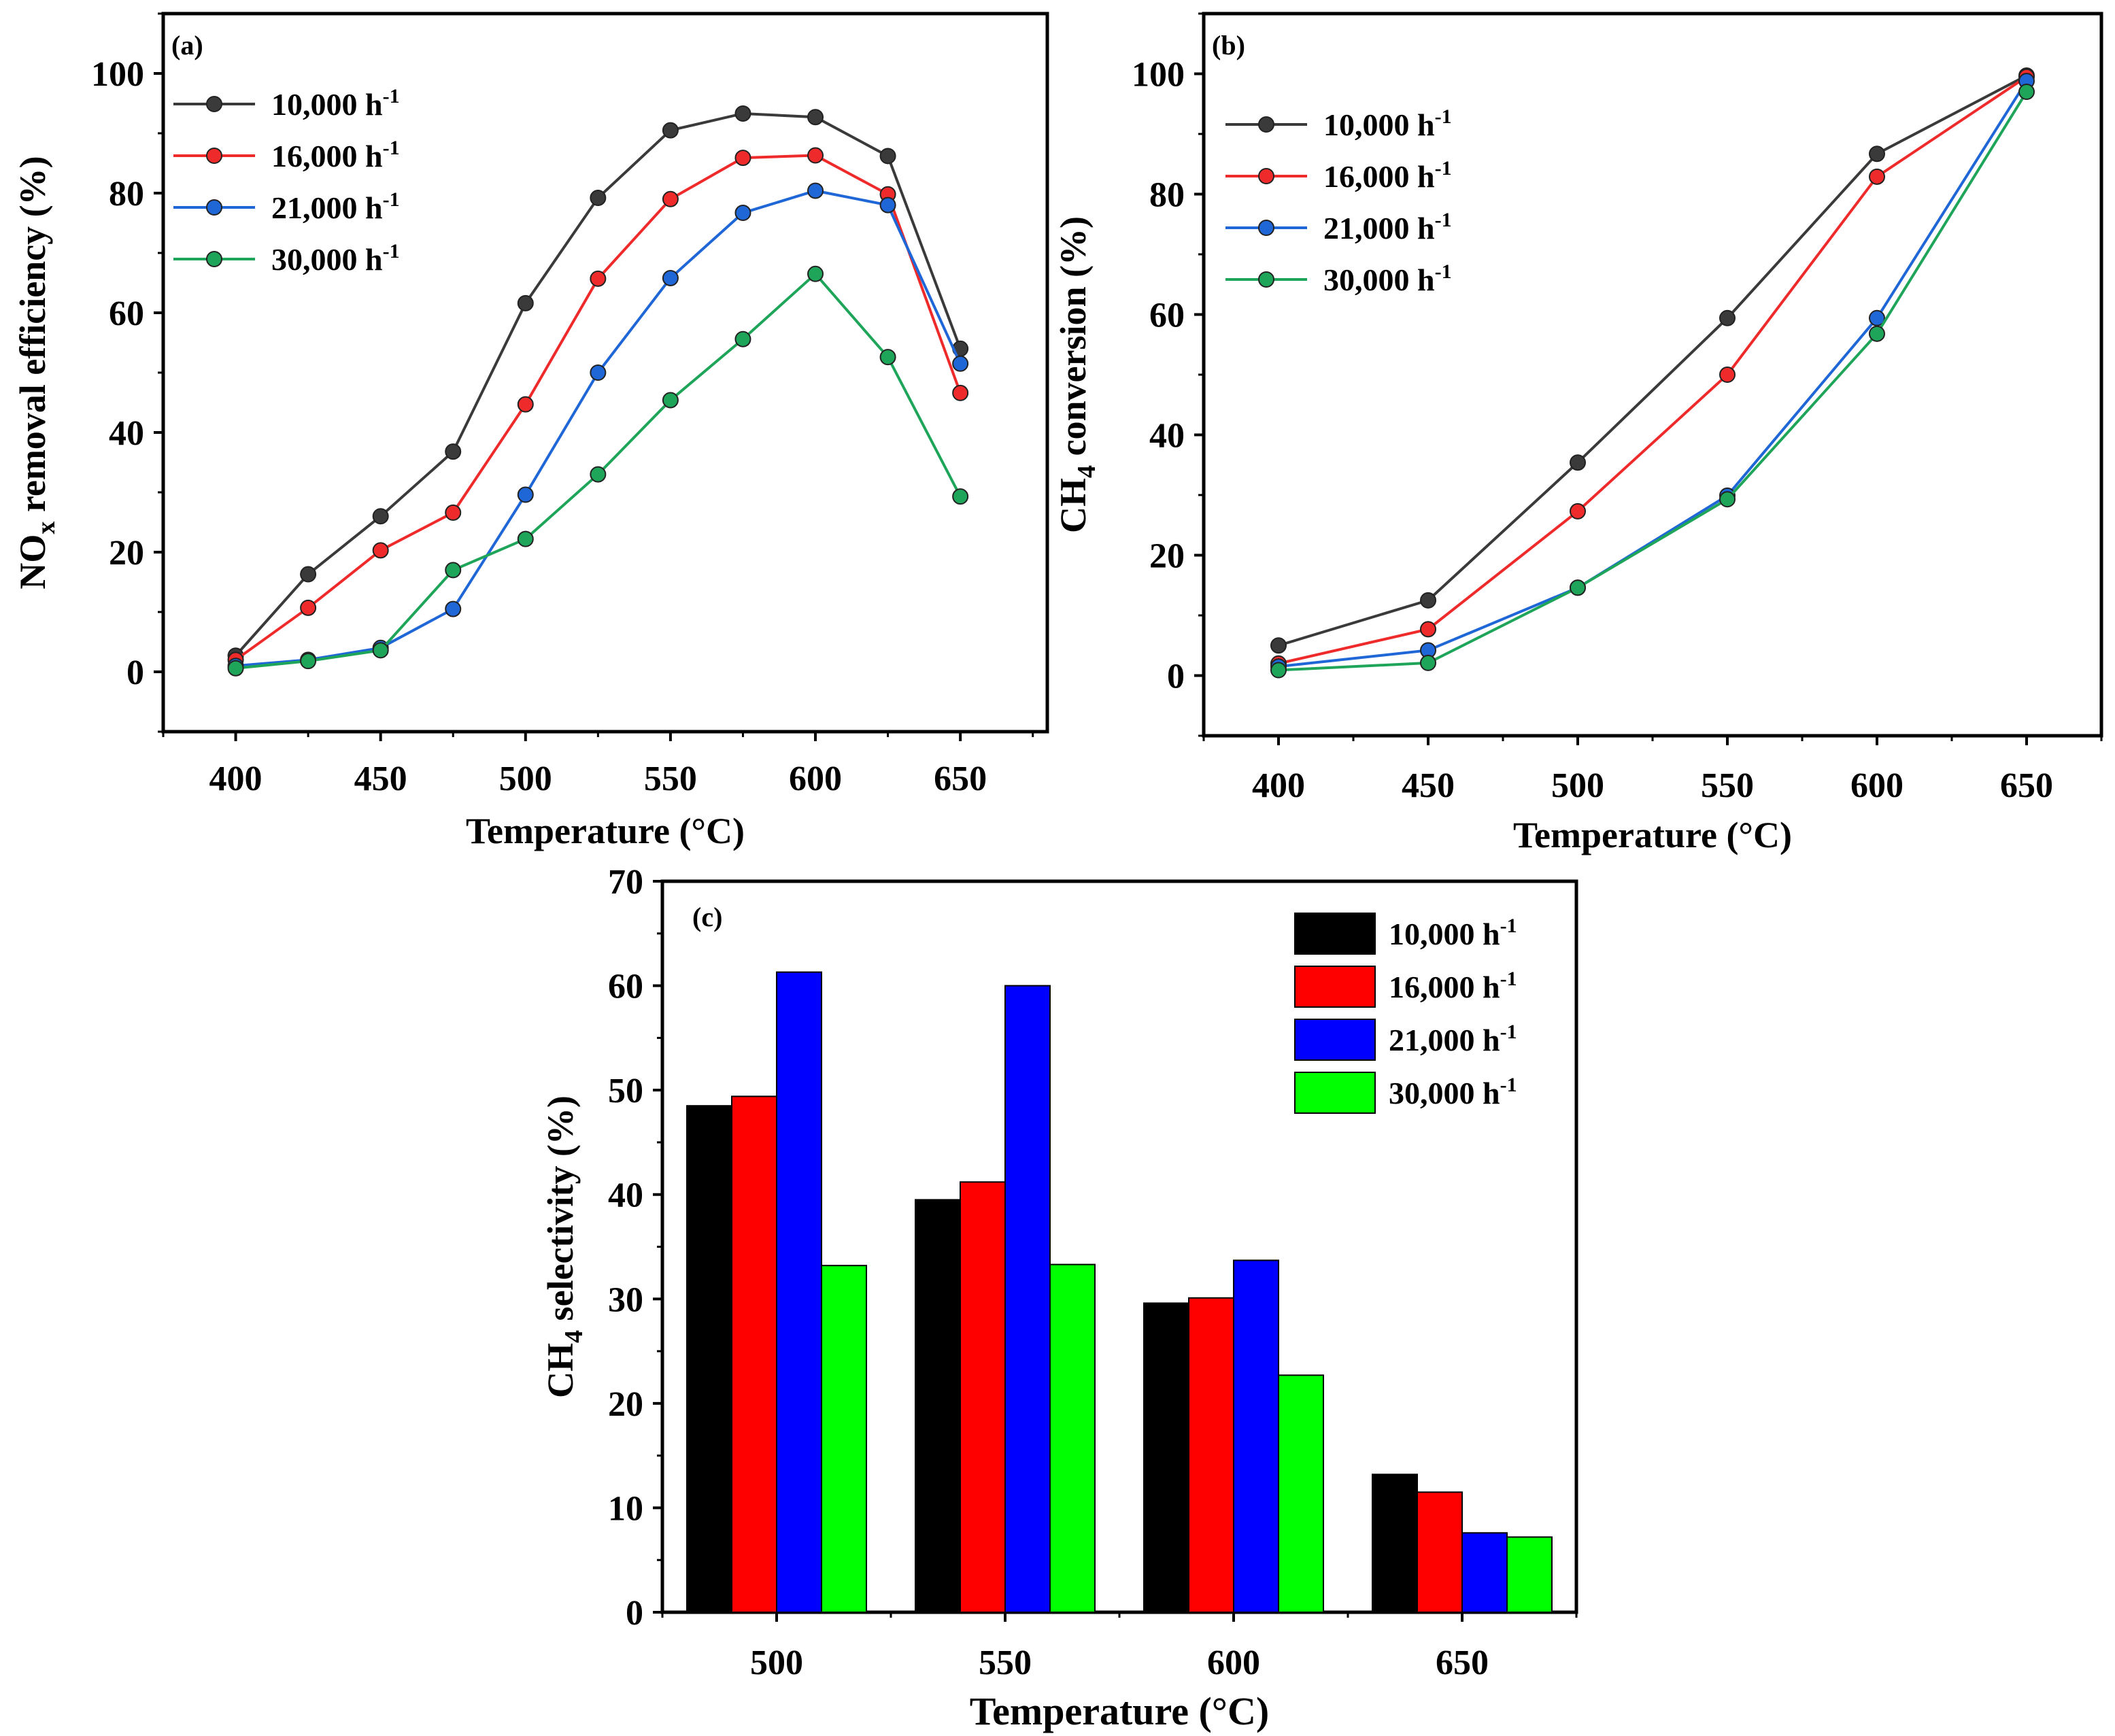 The image size is (2115, 1736). I want to click on panel-a-legend-label: 16,000 h-1, so click(335, 155).